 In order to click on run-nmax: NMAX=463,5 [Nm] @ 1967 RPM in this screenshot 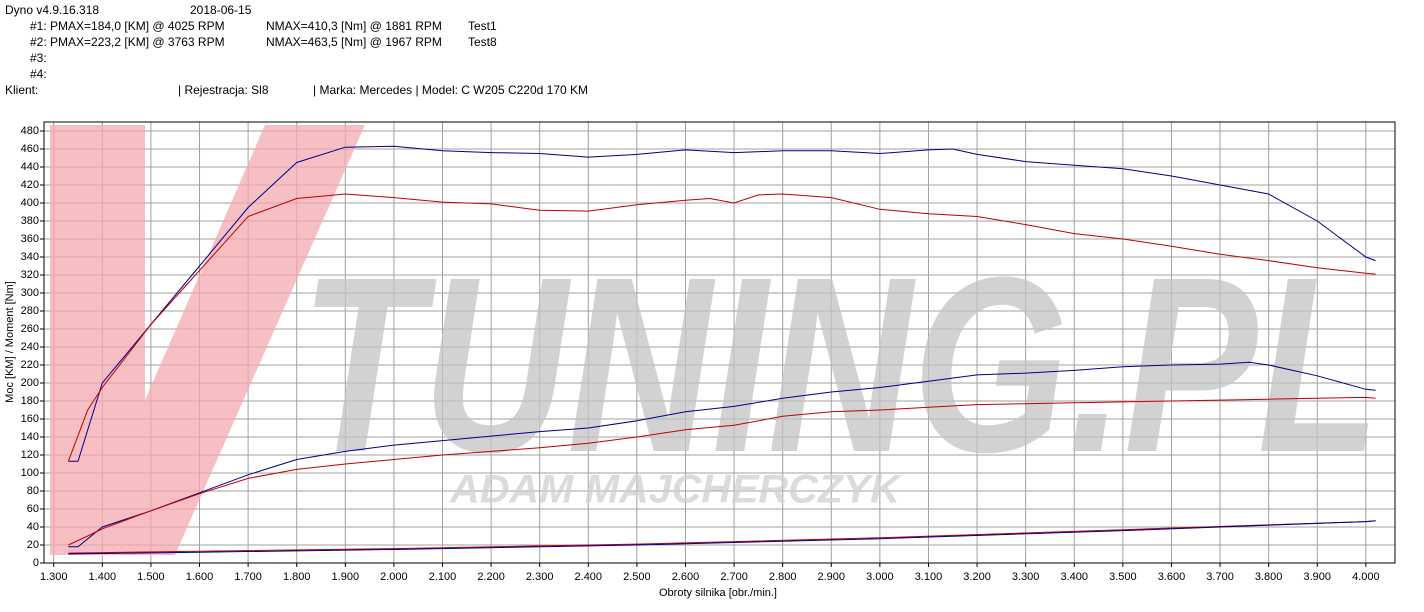, I will do `click(354, 42)`.